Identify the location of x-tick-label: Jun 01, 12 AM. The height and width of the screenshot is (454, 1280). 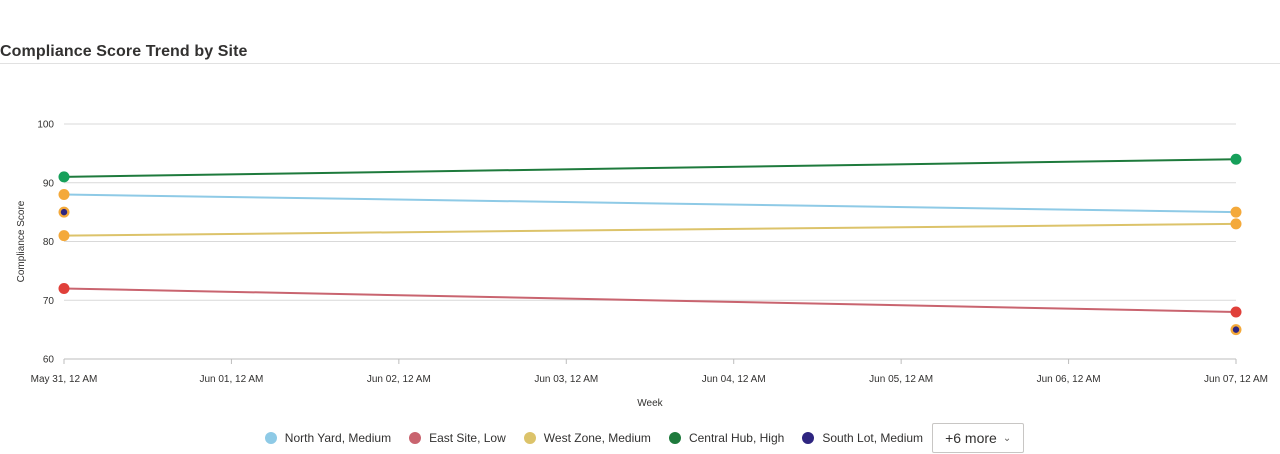
(231, 379).